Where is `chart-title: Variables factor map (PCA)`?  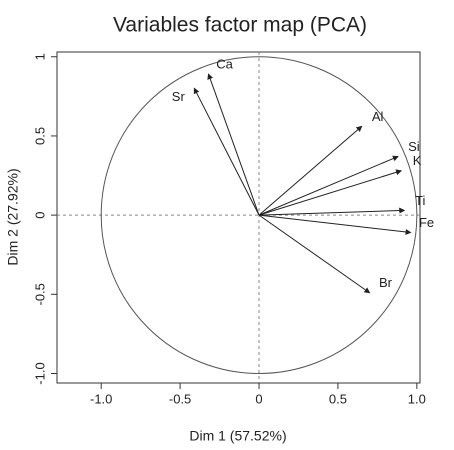 chart-title: Variables factor map (PCA) is located at coordinates (240, 25).